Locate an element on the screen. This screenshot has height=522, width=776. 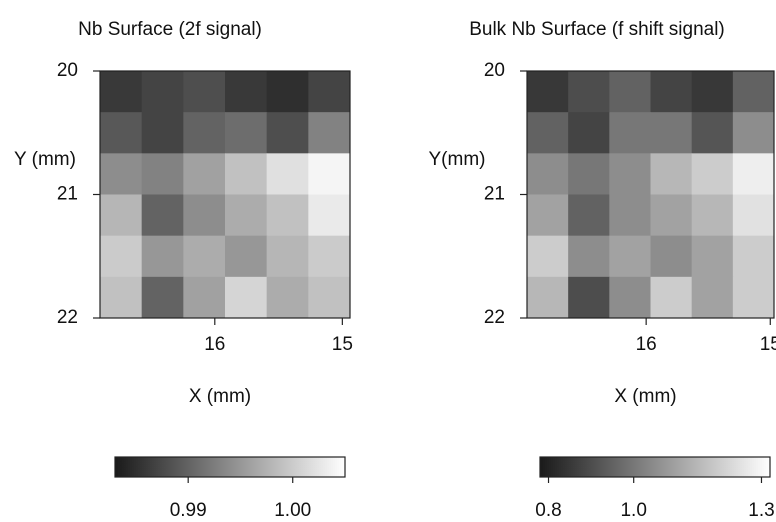
colorbar-tick-label: 1.00 is located at coordinates (292, 510).